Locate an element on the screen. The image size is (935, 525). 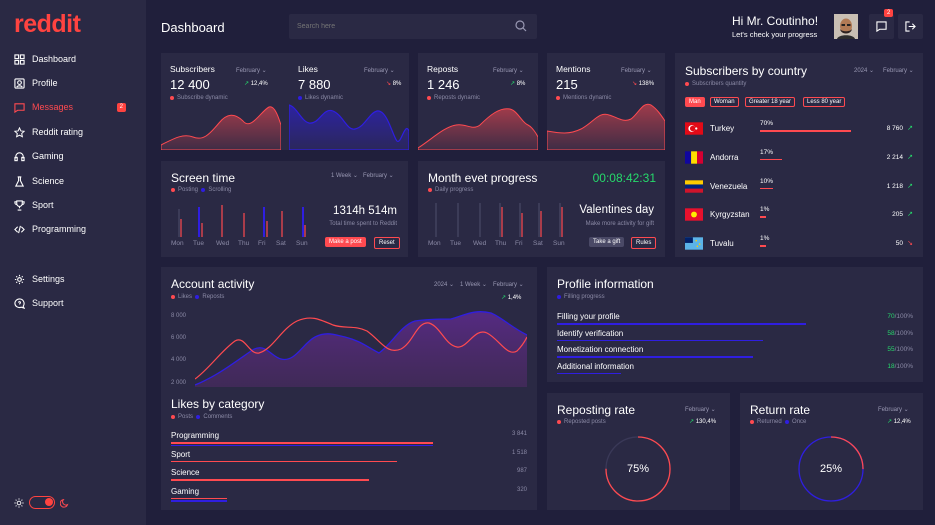
stat-legend: Subscribe dynamic is located at coordinates (199, 98).